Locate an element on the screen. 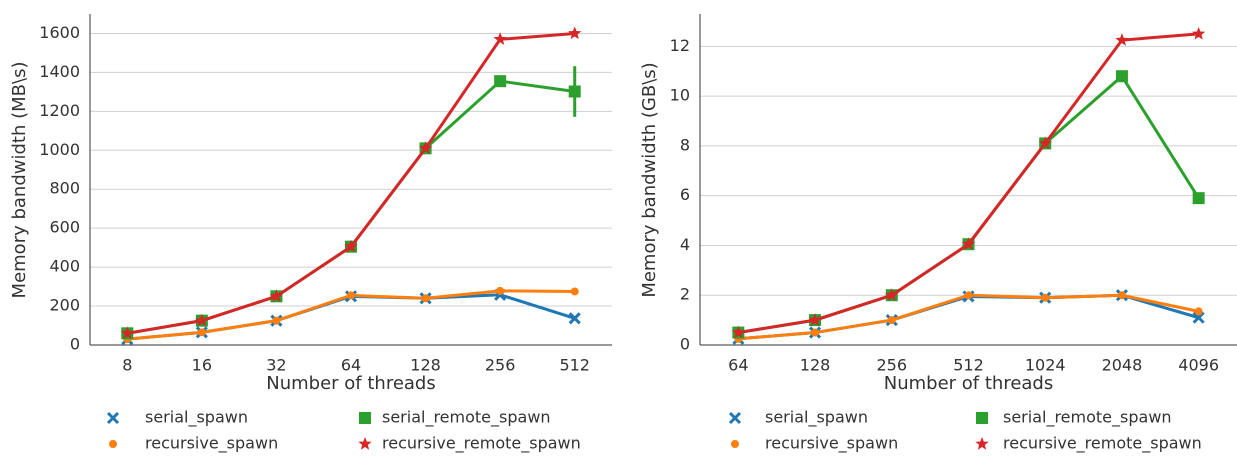  y-tick-label: 1600 is located at coordinates (59, 32).